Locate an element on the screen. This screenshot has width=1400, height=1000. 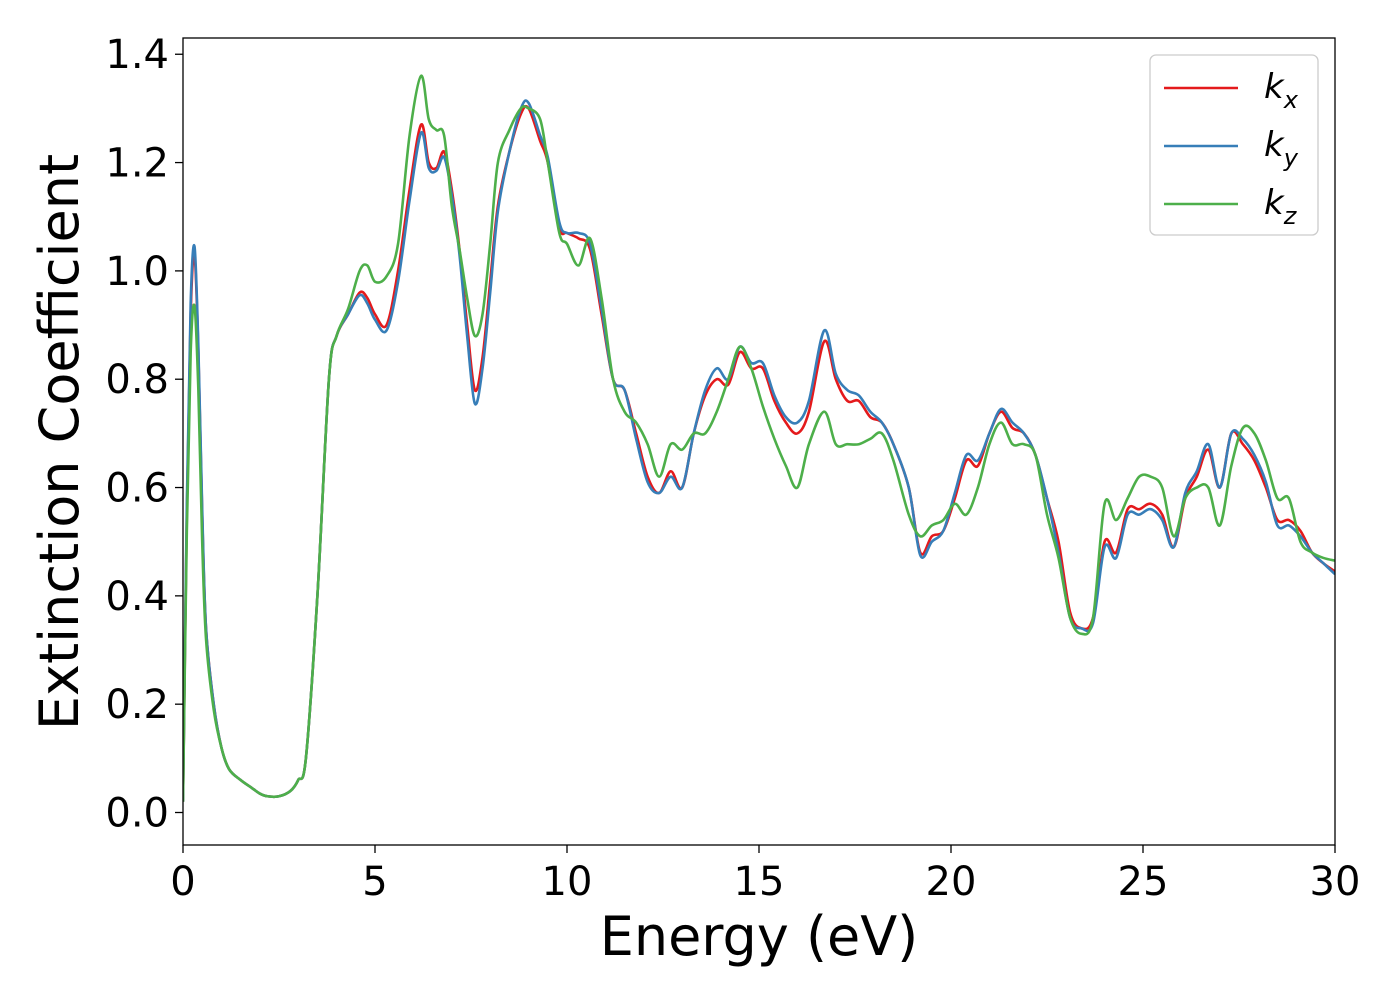
y-tick-label: 1.0 is located at coordinates (137, 272).